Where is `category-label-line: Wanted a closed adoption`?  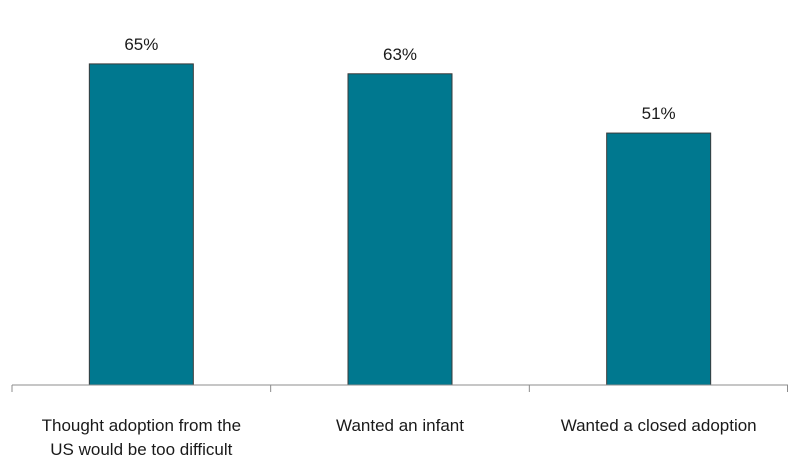 category-label-line: Wanted a closed adoption is located at coordinates (659, 425).